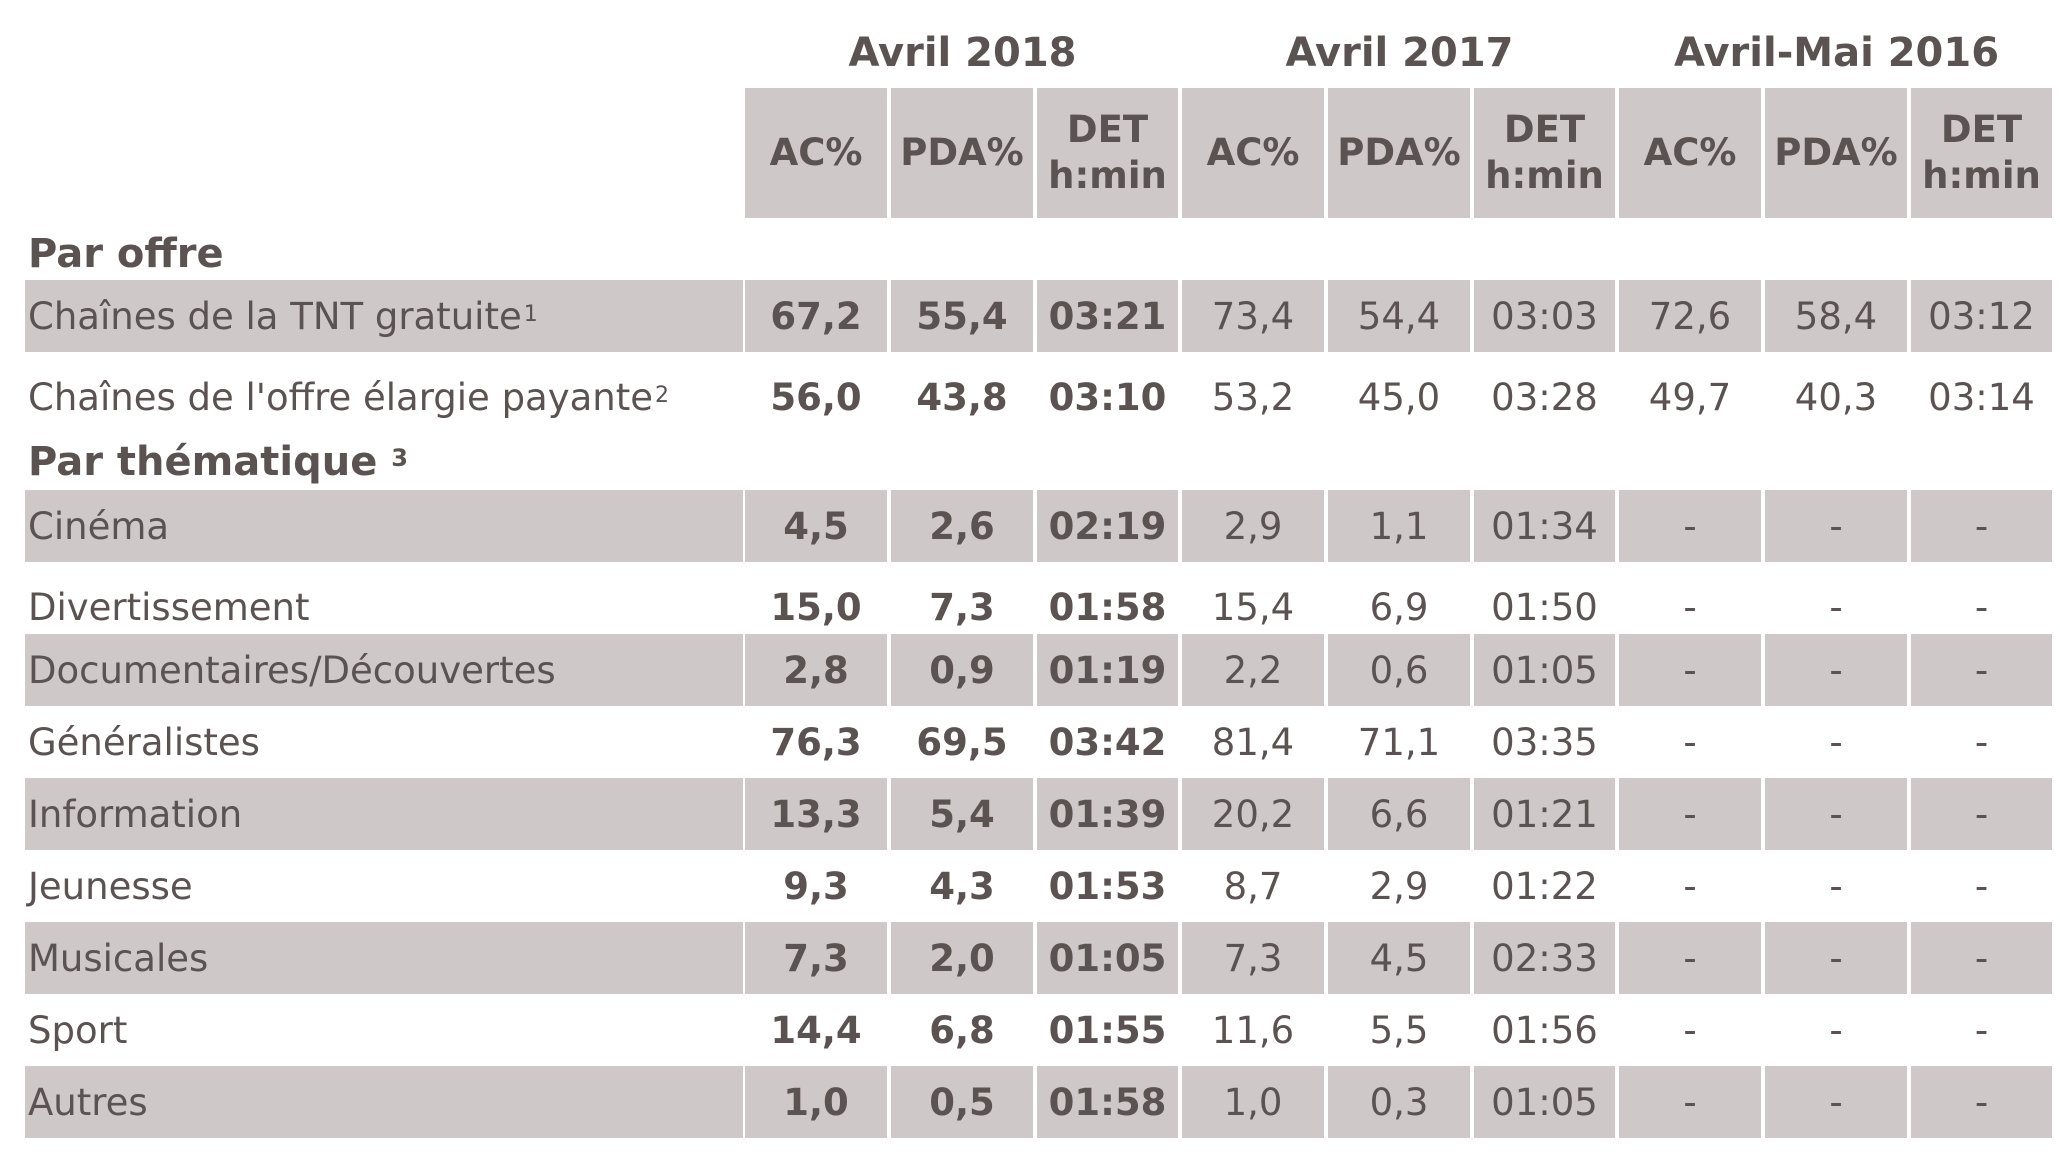  Describe the element at coordinates (384, 526) in the screenshot. I see `row-label: Cinéma` at that location.